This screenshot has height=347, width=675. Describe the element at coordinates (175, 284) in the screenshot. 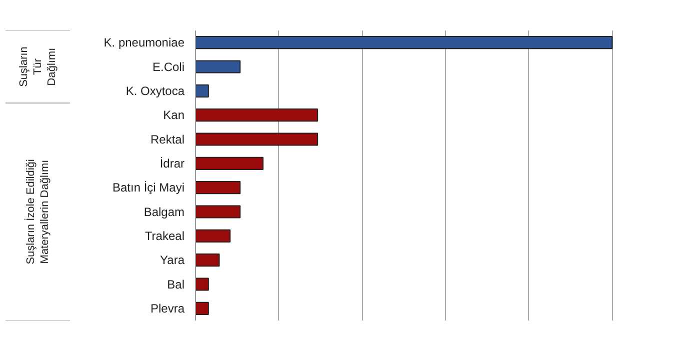

I see `y-tick-label: Bal` at that location.